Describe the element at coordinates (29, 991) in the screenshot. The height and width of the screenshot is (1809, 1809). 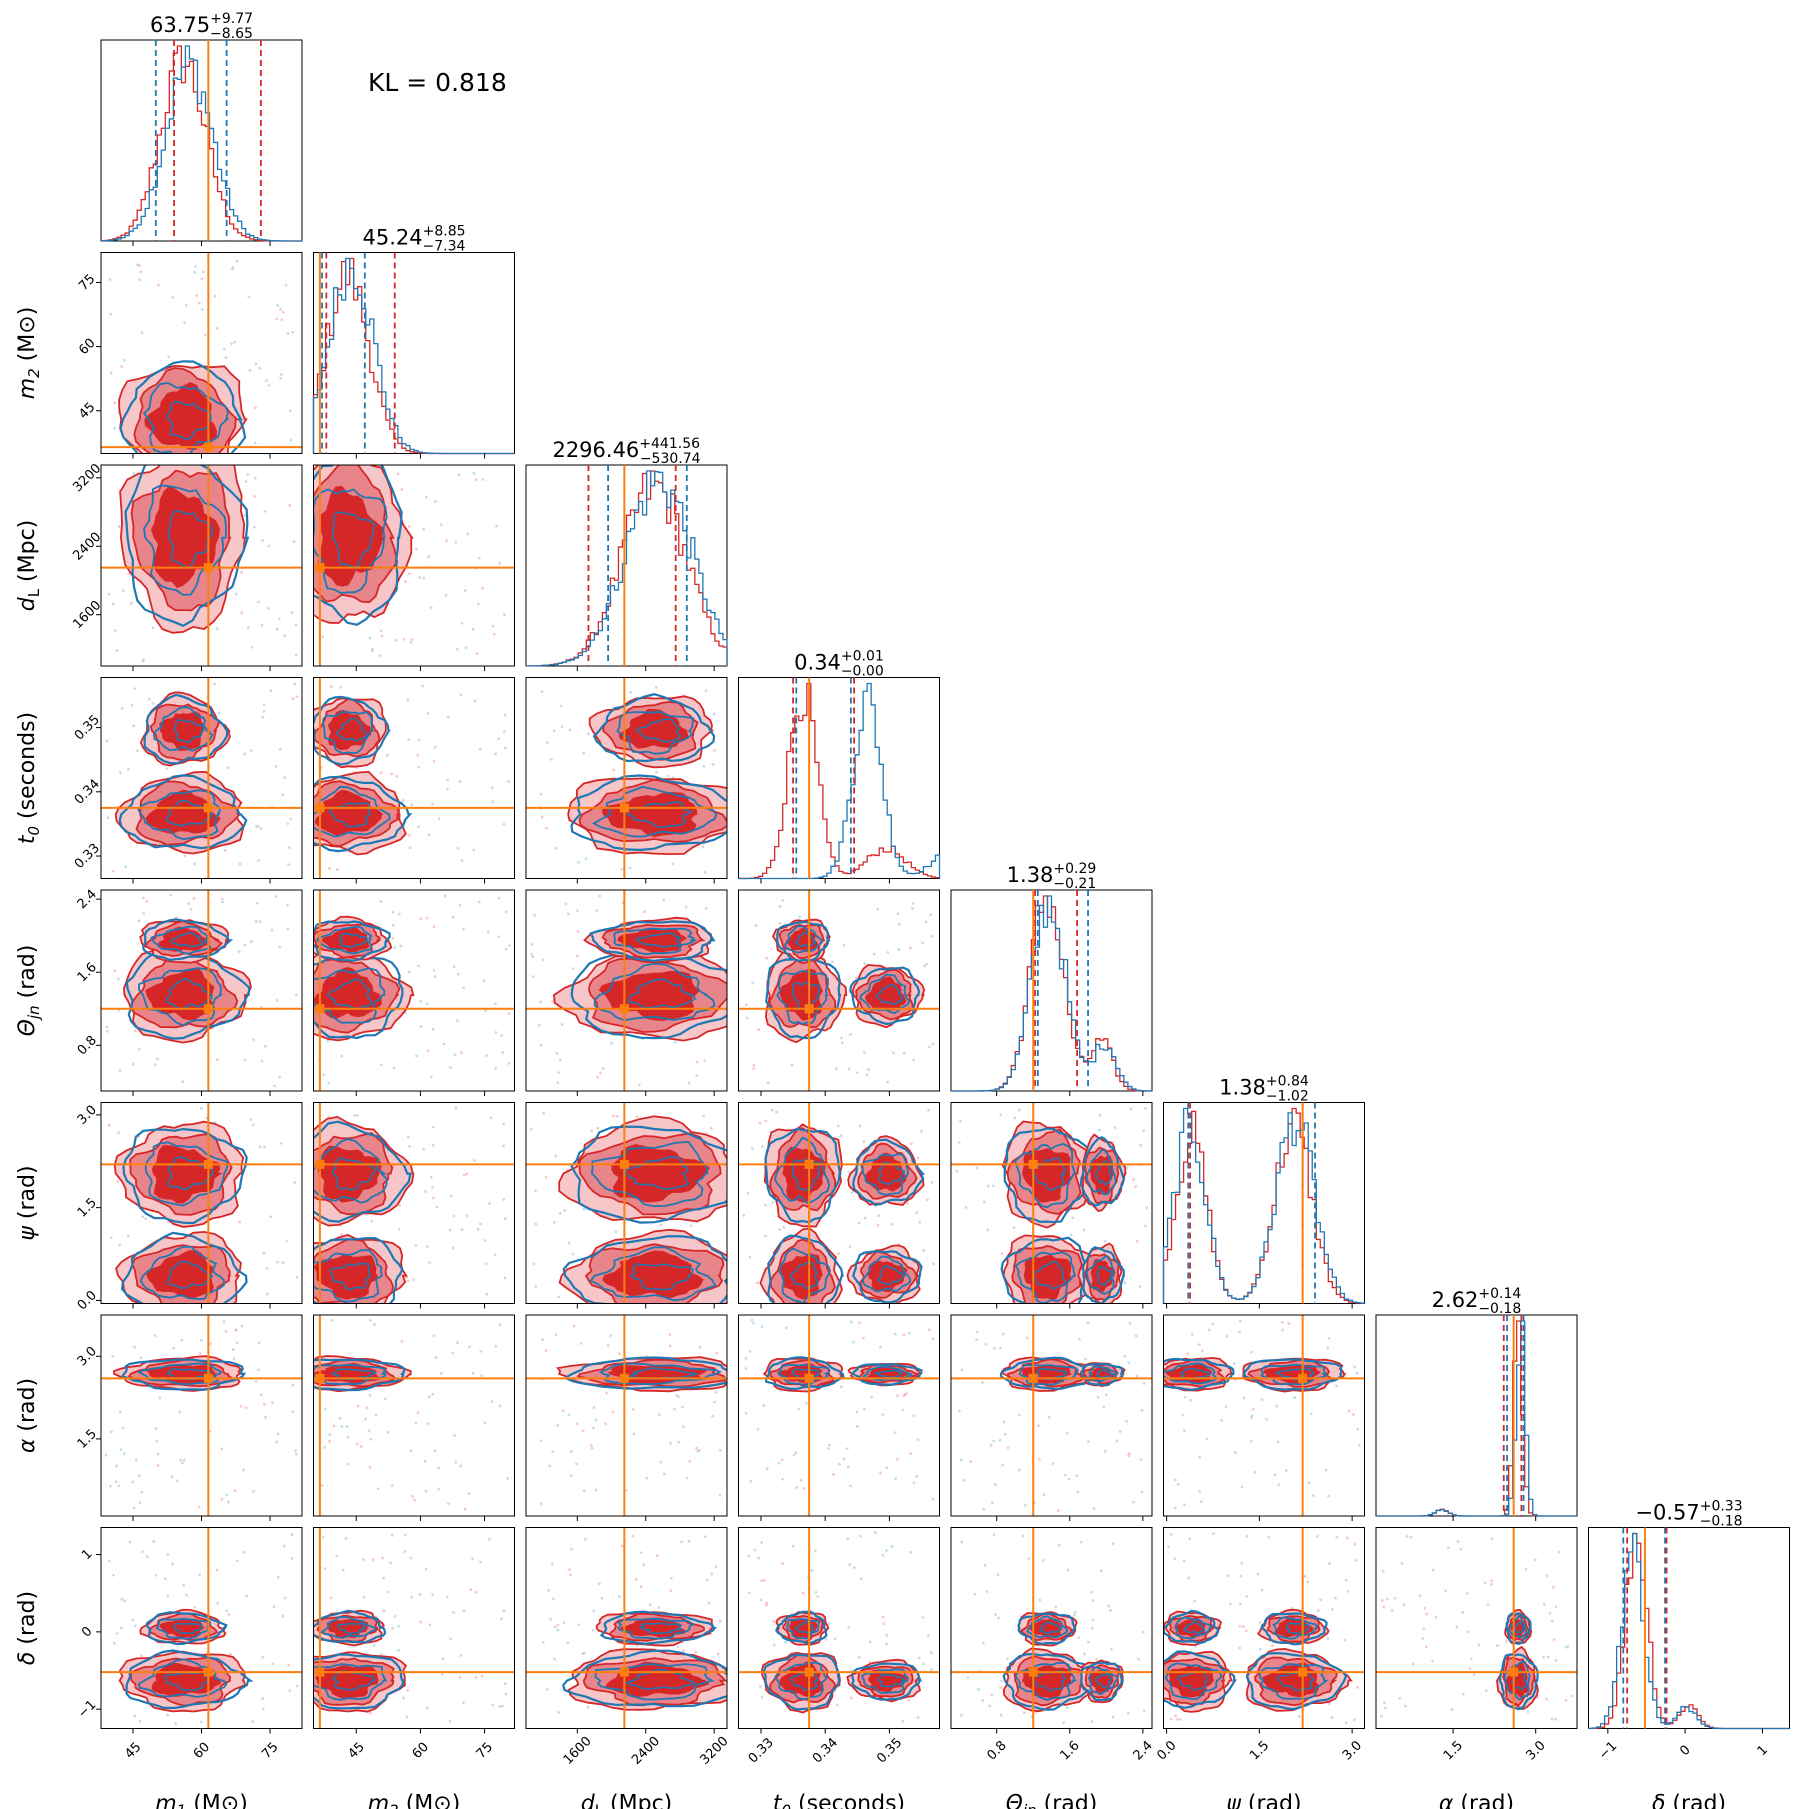
I see `y-axis-label-theta_jn: Θjn (rad)` at that location.